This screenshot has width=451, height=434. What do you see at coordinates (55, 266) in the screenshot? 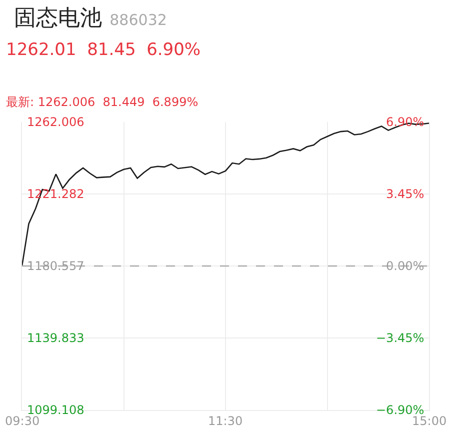
I see `y-tick-label: 1180.557` at bounding box center [55, 266].